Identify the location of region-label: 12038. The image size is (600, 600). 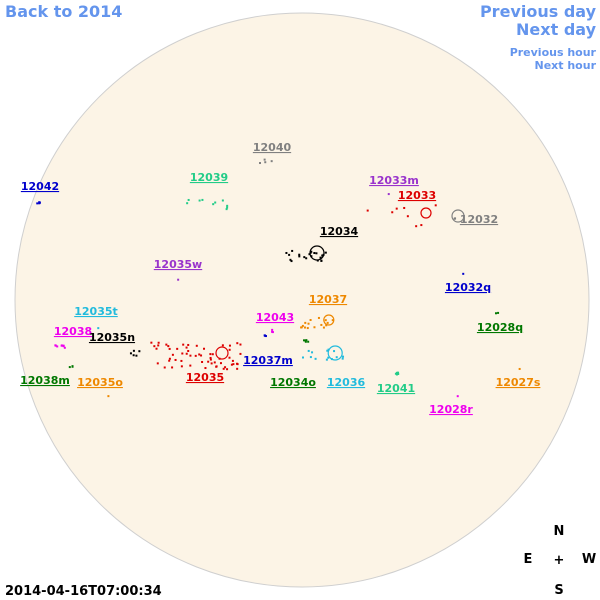
(73, 331).